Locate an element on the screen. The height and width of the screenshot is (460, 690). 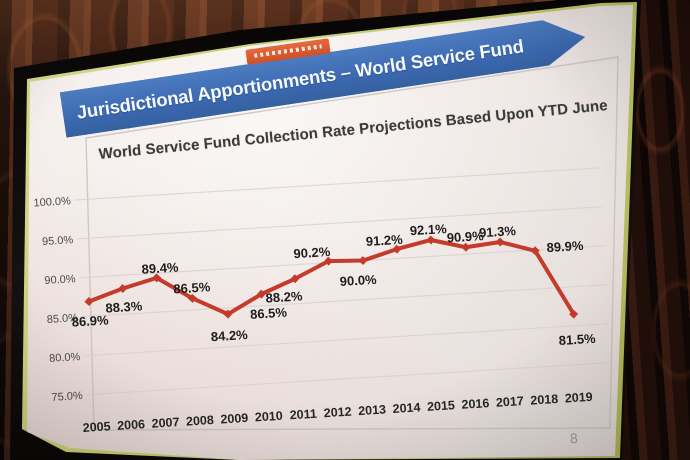
data-point-label: 88.2% is located at coordinates (284, 296).